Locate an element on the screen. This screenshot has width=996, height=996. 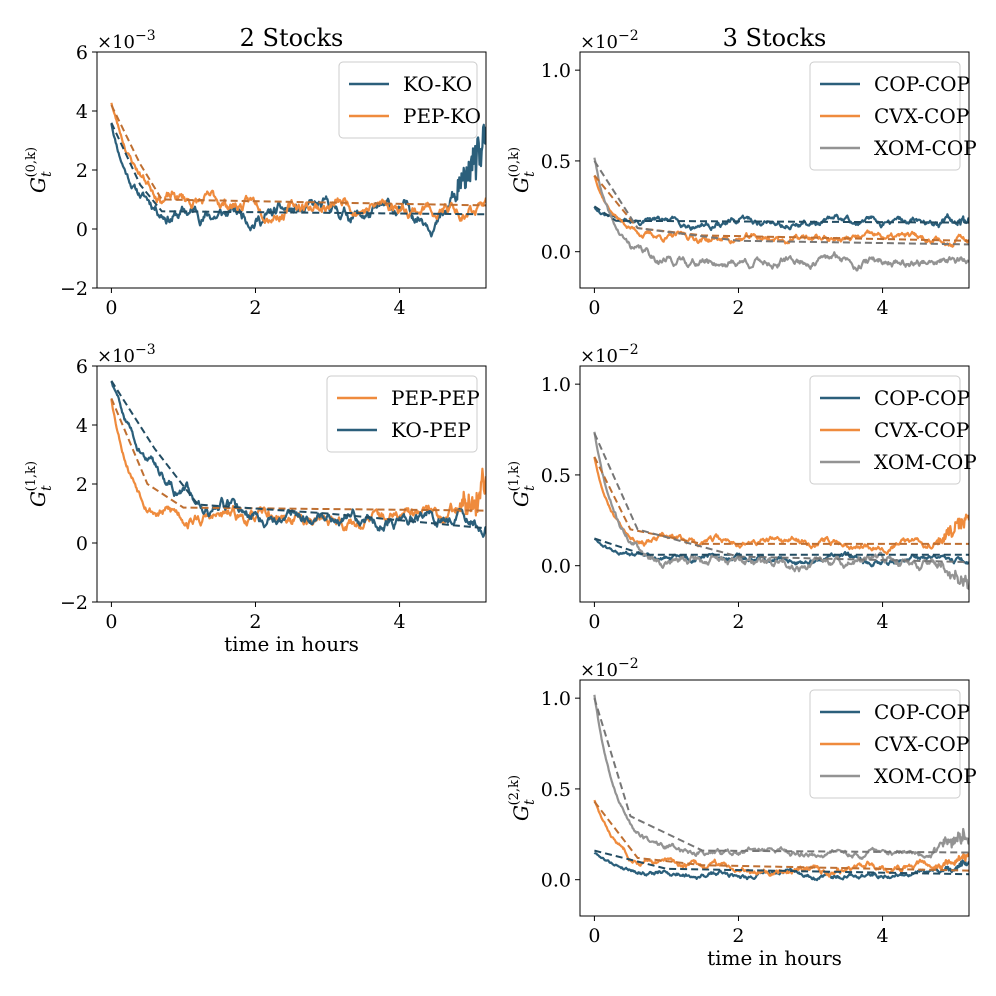
fit-line-ko-pep is located at coordinates (298, 455).